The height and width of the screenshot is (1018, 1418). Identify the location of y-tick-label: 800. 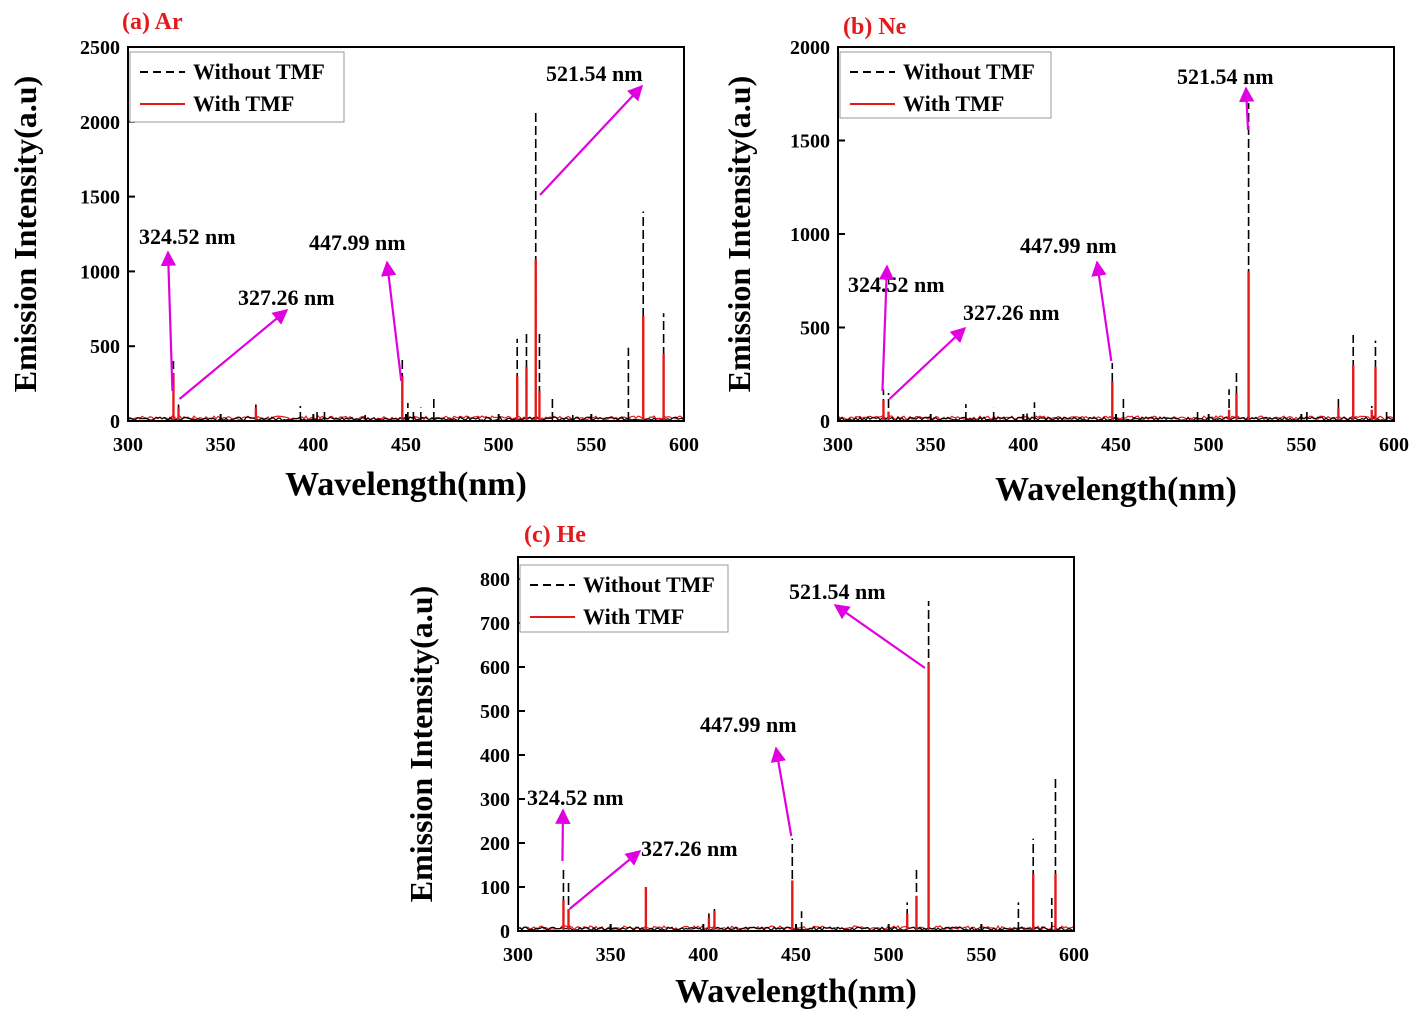
(495, 580).